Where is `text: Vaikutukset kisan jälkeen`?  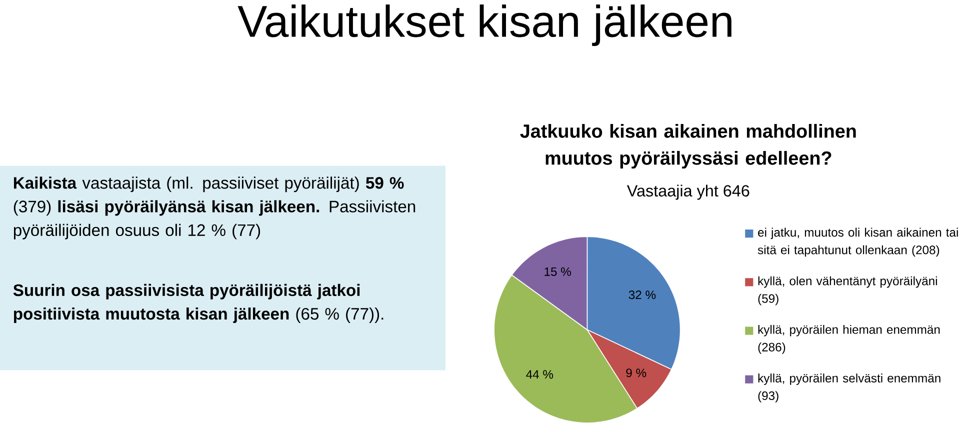 text: Vaikutukset kisan jälkeen is located at coordinates (485, 25).